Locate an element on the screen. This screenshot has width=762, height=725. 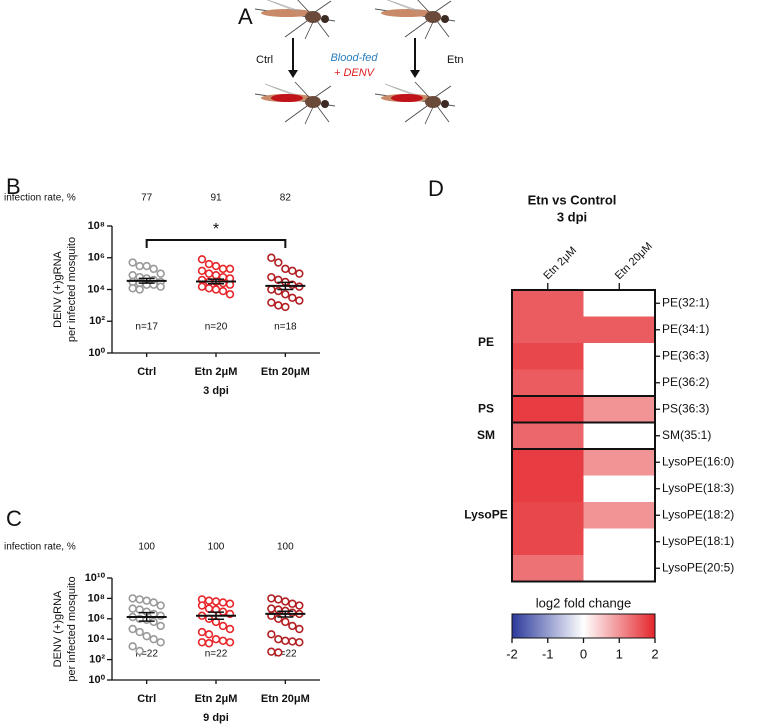
y-axis-label: DENV (+)gRNA is located at coordinates (58, 288).